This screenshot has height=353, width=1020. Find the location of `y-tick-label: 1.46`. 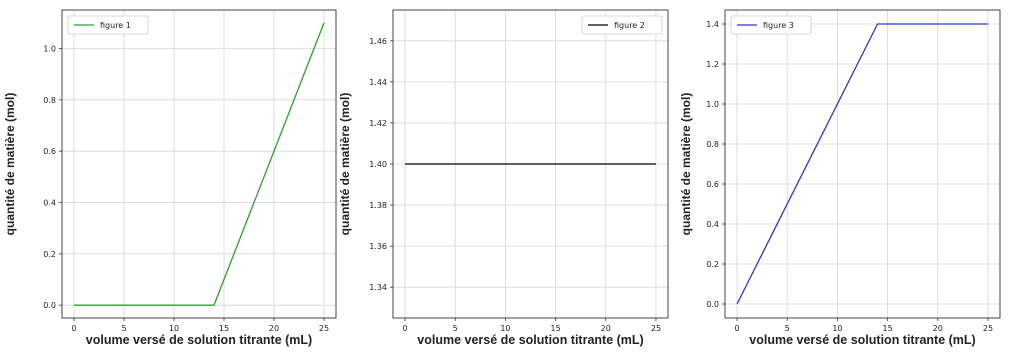

y-tick-label: 1.46 is located at coordinates (378, 41).